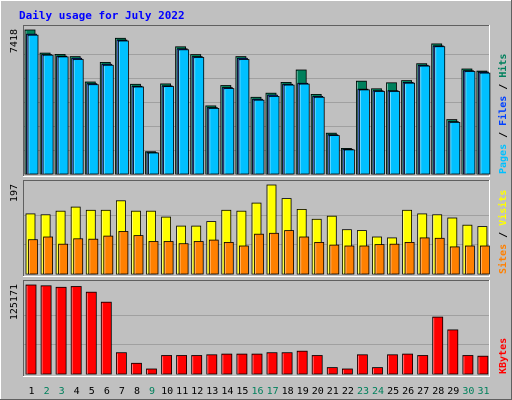 The width and height of the screenshot is (512, 400). Describe the element at coordinates (122, 391) in the screenshot. I see `day-label-7: 7` at that location.